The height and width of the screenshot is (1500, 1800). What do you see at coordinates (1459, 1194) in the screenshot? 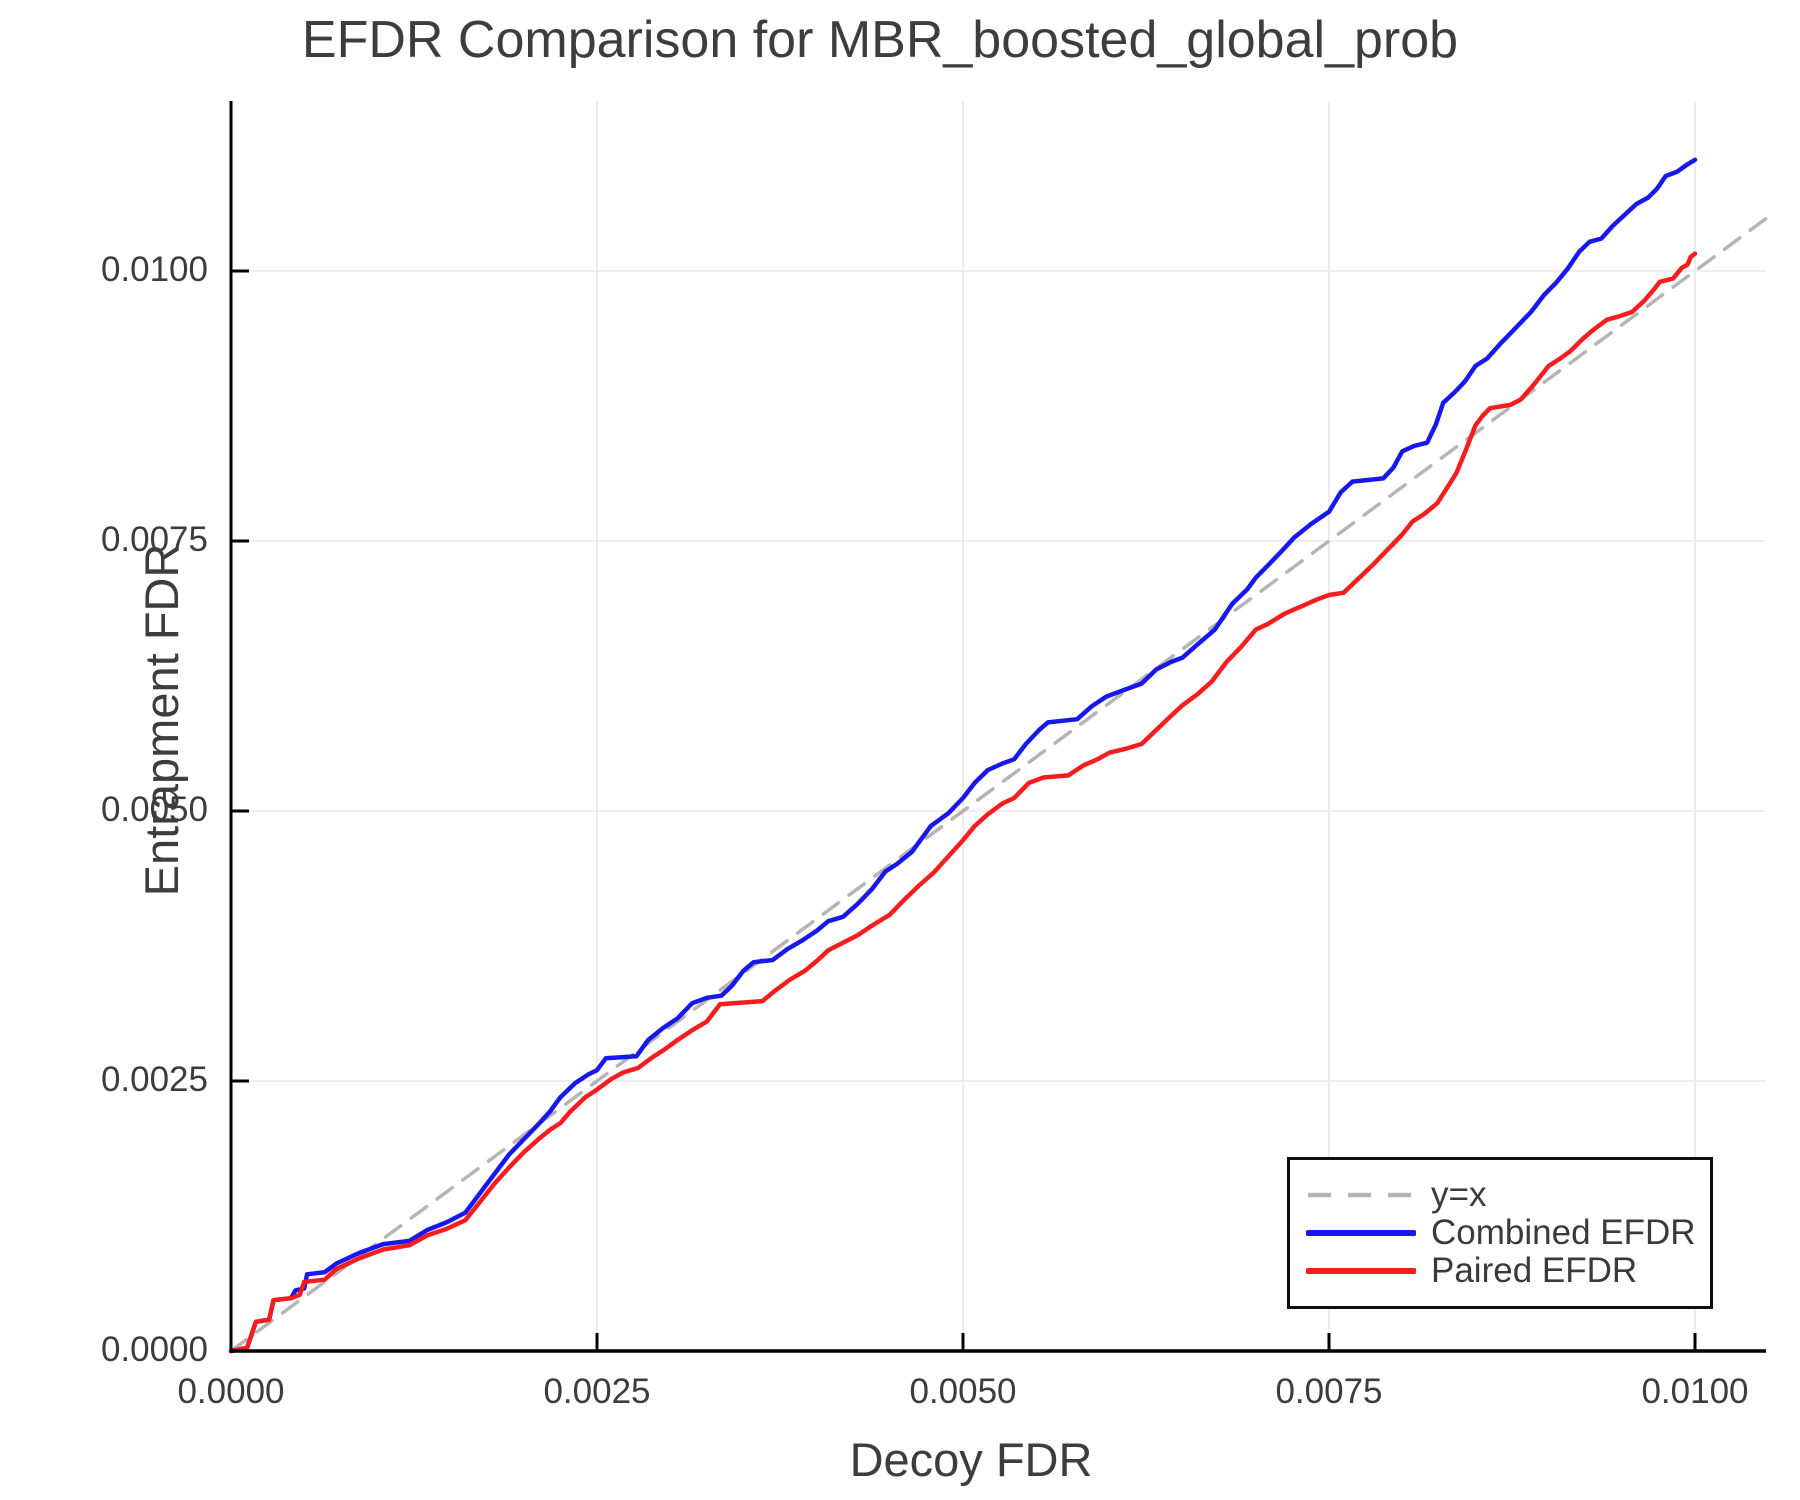
I see `legend-label-identity: y=x` at bounding box center [1459, 1194].